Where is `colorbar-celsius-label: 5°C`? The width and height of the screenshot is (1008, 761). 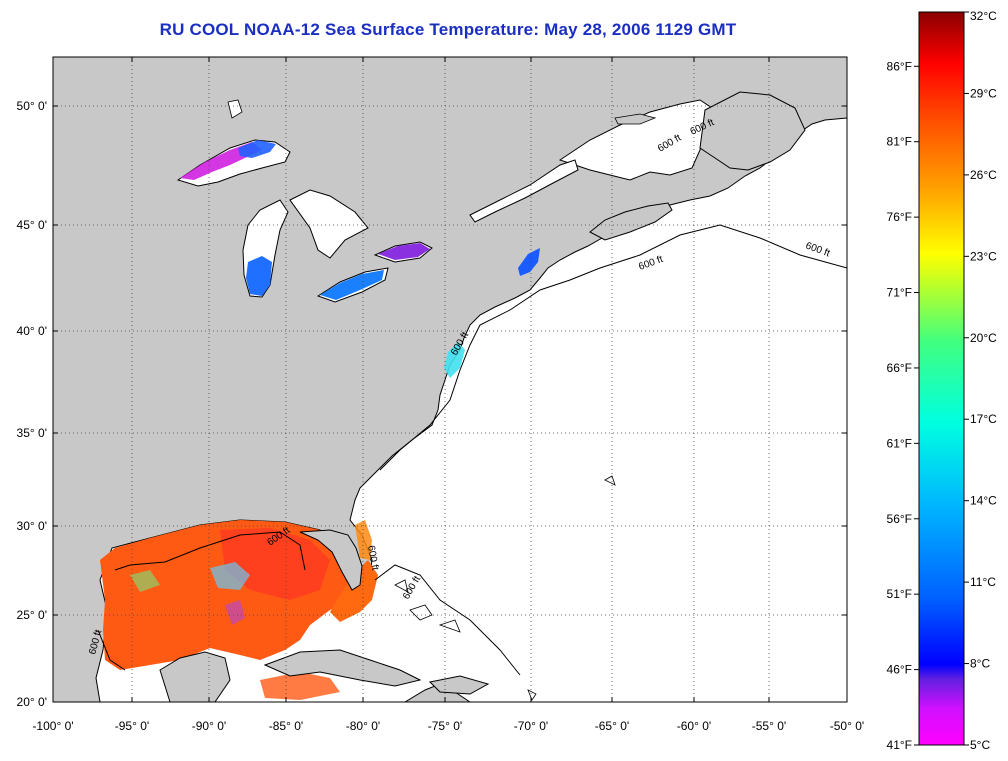 colorbar-celsius-label: 5°C is located at coordinates (980, 745).